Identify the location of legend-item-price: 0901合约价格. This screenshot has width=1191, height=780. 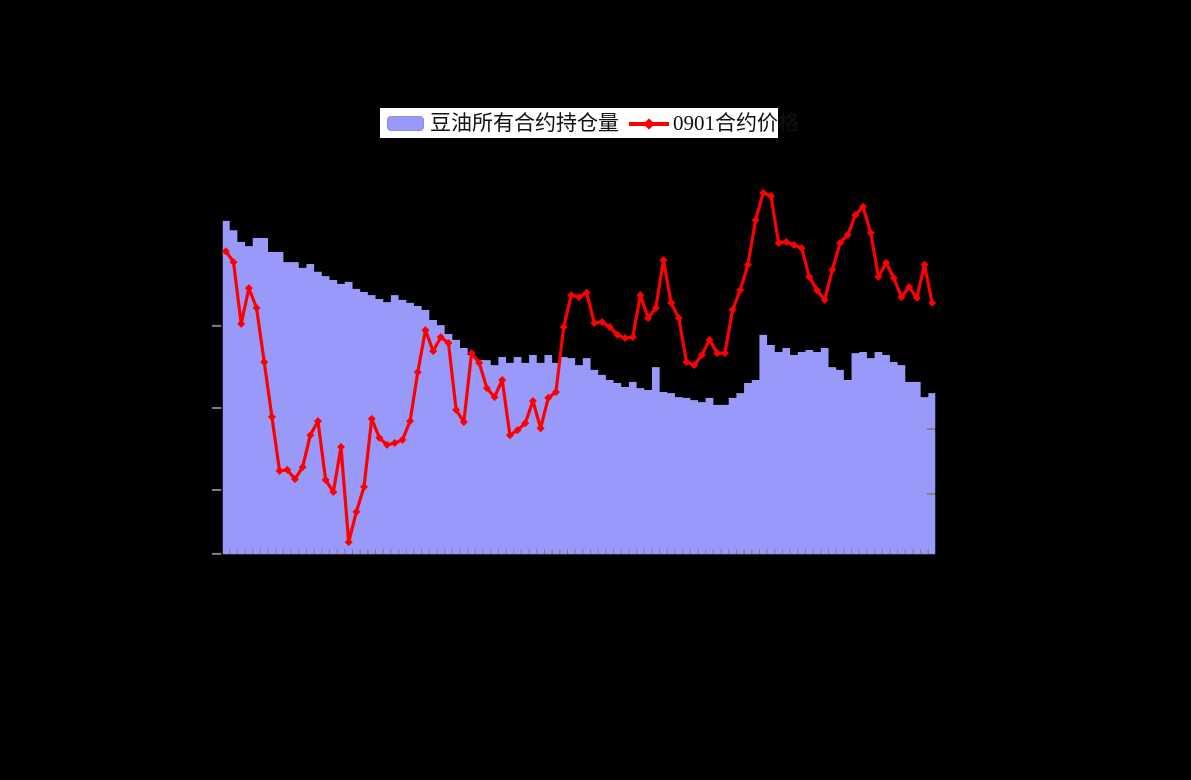
(709, 123).